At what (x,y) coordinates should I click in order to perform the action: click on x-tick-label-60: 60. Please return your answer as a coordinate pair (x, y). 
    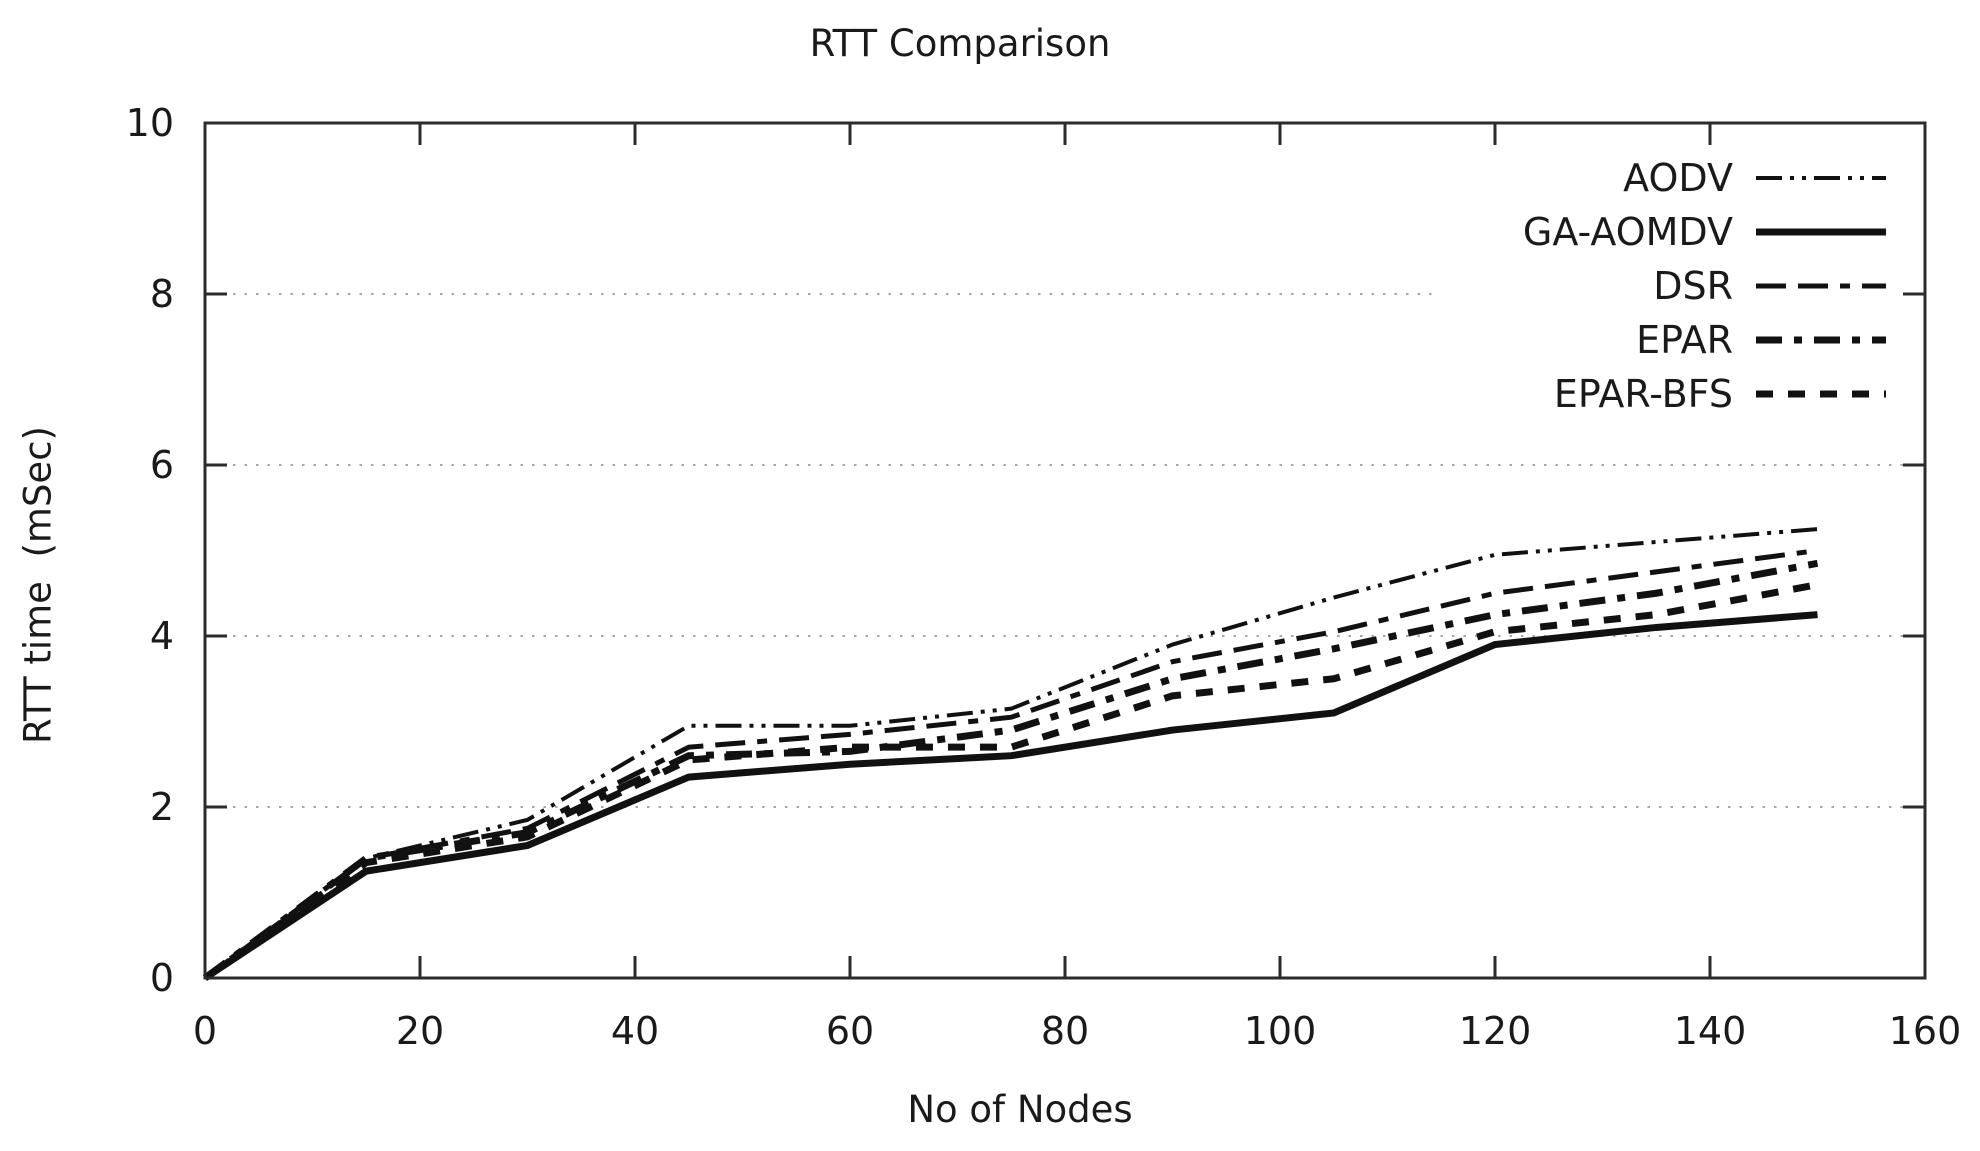
    Looking at the image, I should click on (850, 1031).